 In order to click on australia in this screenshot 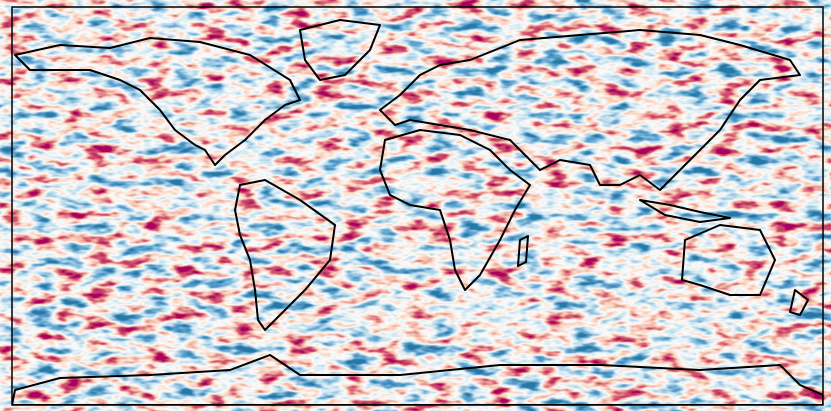, I will do `click(728, 260)`.